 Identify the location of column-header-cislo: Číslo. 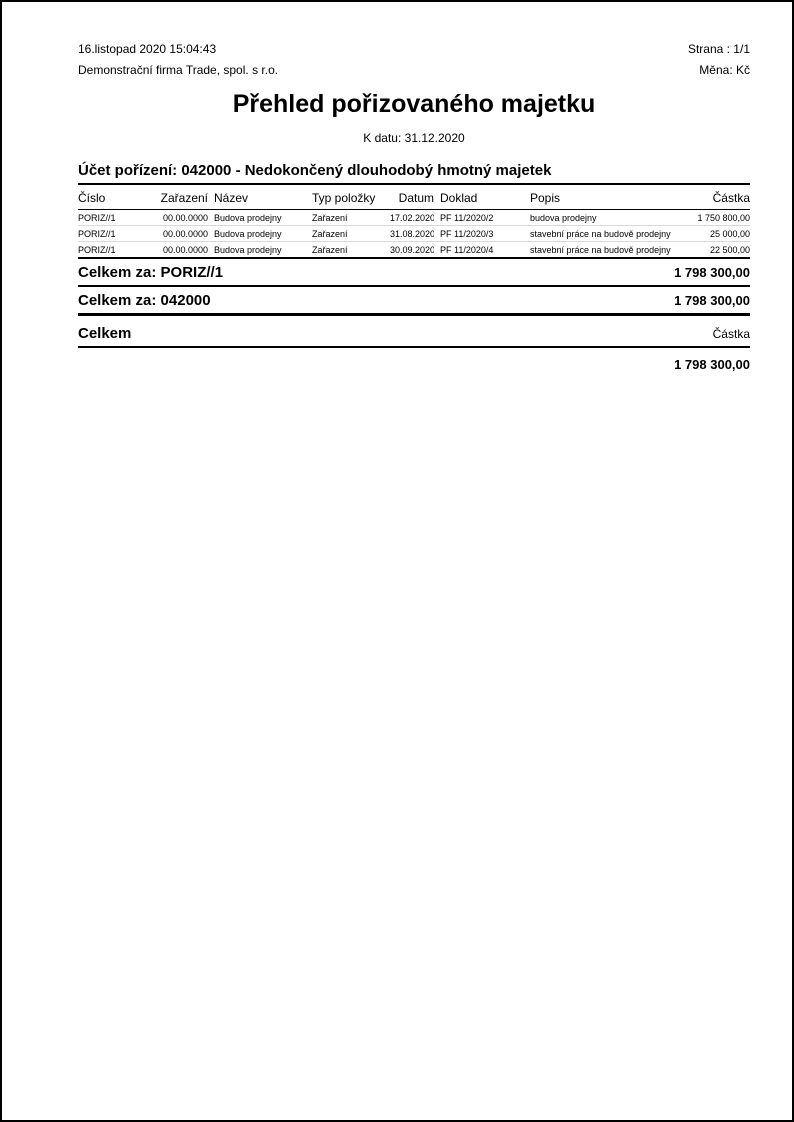
(115, 197).